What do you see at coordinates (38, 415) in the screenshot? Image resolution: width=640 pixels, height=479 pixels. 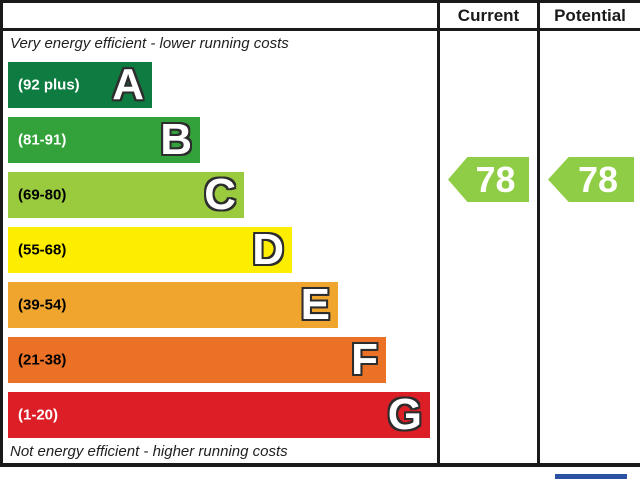 I see `band-range-label: (1-20)` at bounding box center [38, 415].